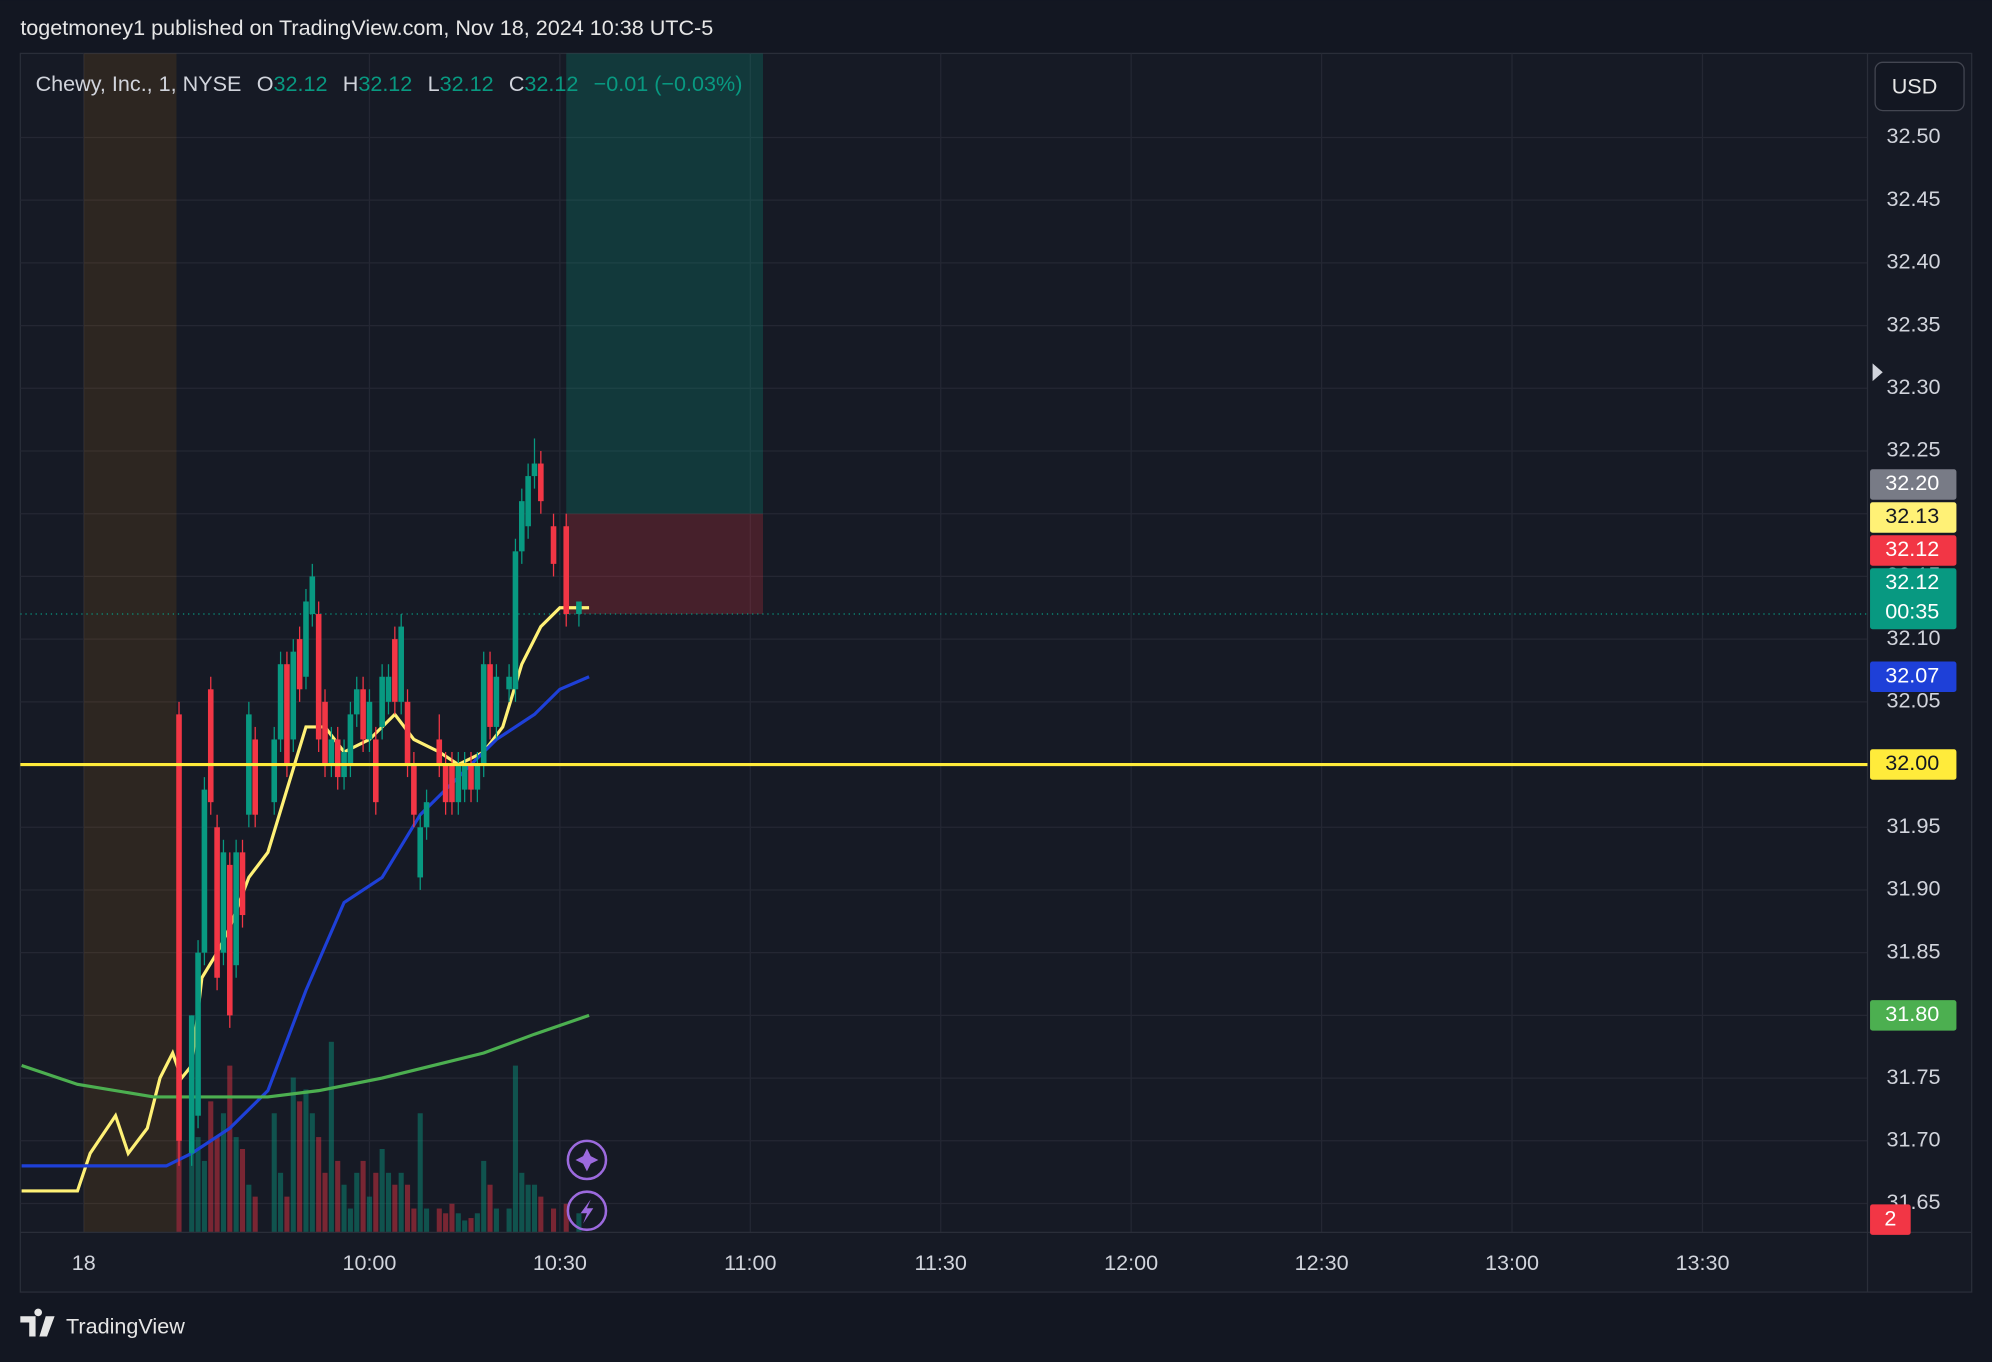 Image resolution: width=1992 pixels, height=1362 pixels. What do you see at coordinates (369, 1262) in the screenshot?
I see `x-tick-label: 10:00` at bounding box center [369, 1262].